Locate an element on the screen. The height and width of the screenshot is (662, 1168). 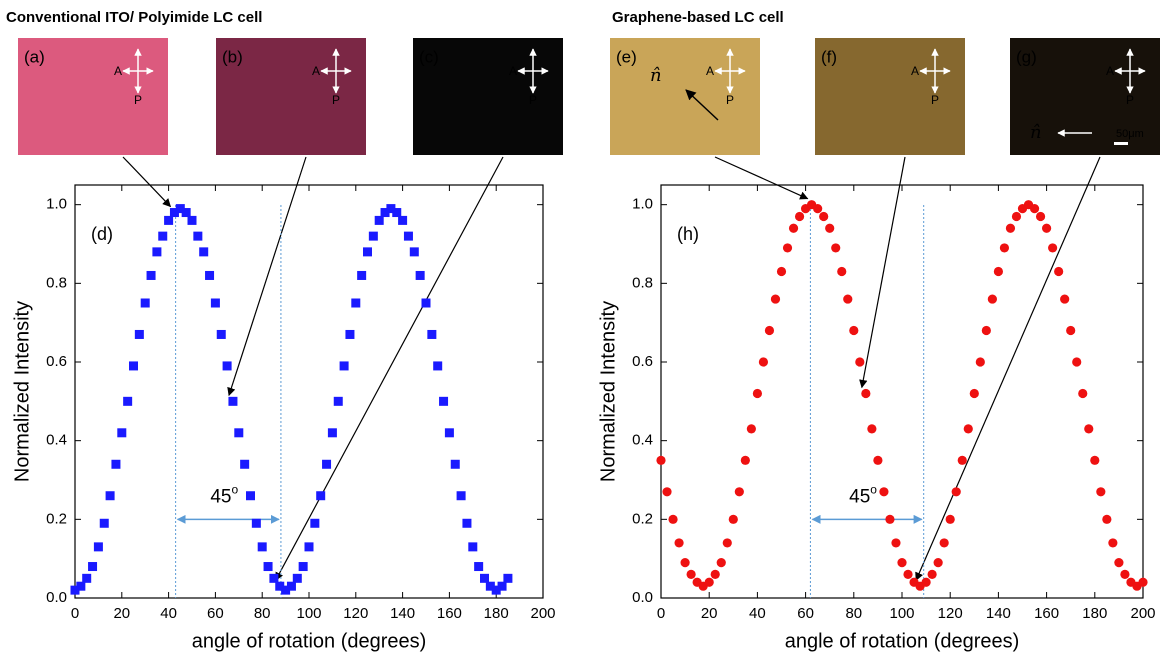
y-tick-label: 0.6 is located at coordinates (56, 361).